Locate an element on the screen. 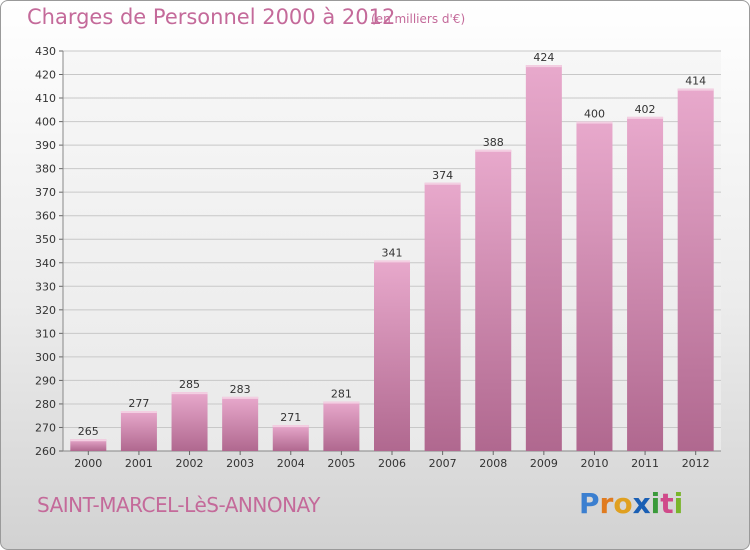 This screenshot has height=550, width=750. y-tick-label: 340 is located at coordinates (45, 263).